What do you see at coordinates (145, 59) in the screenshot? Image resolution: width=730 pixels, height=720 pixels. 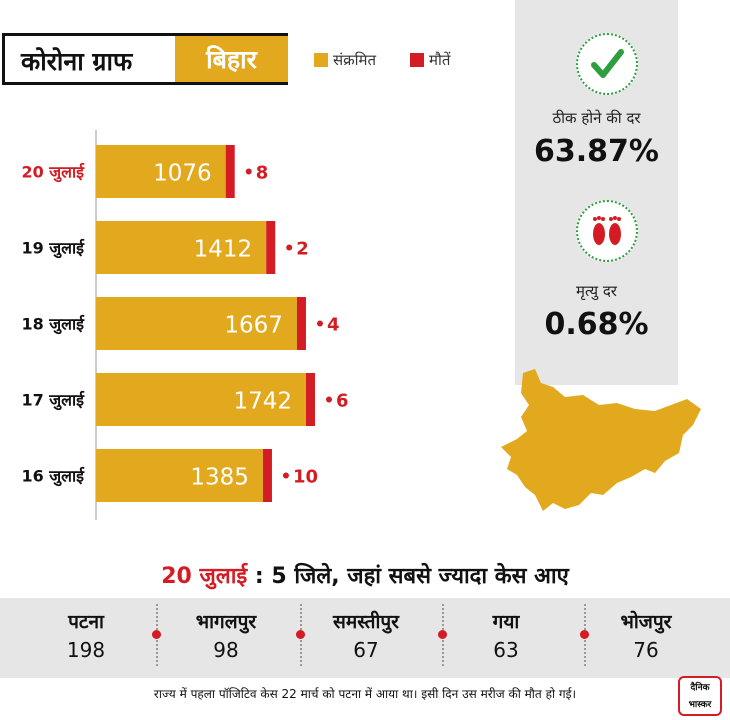 I see `header-box: कोरोना ग्राफ बिहार` at bounding box center [145, 59].